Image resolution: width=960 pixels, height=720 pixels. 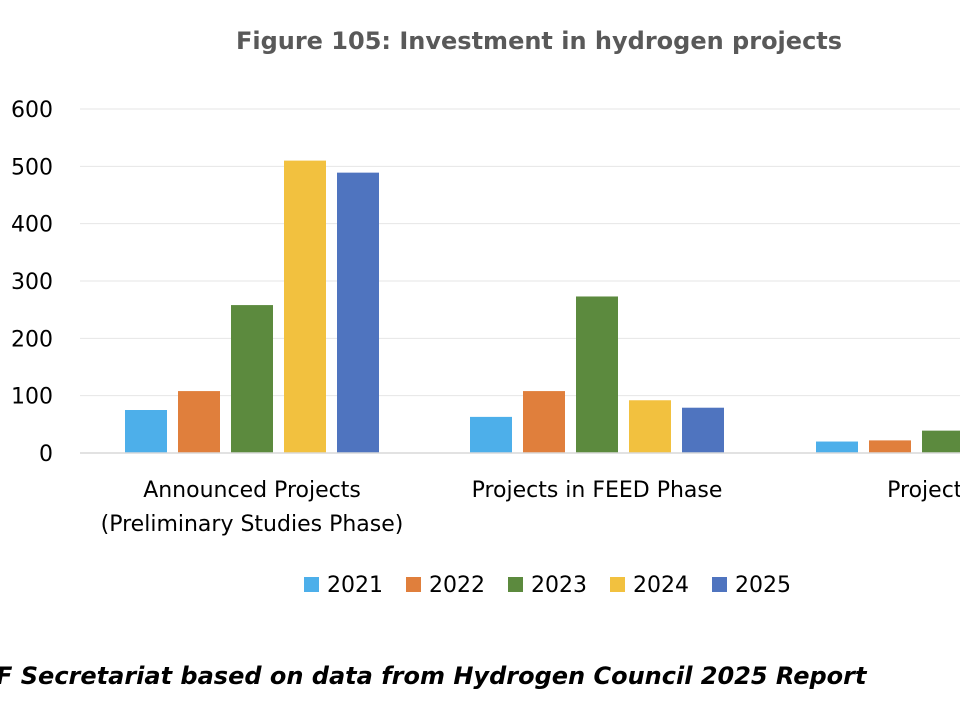 What do you see at coordinates (763, 585) in the screenshot?
I see `legend-label-2025: 2025` at bounding box center [763, 585].